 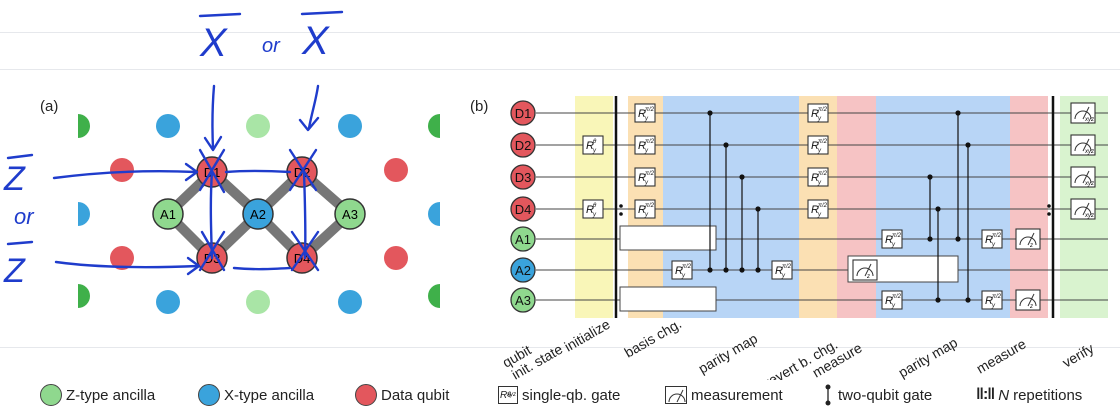 What do you see at coordinates (366, 395) in the screenshot?
I see `data-qubit-swatch` at bounding box center [366, 395].